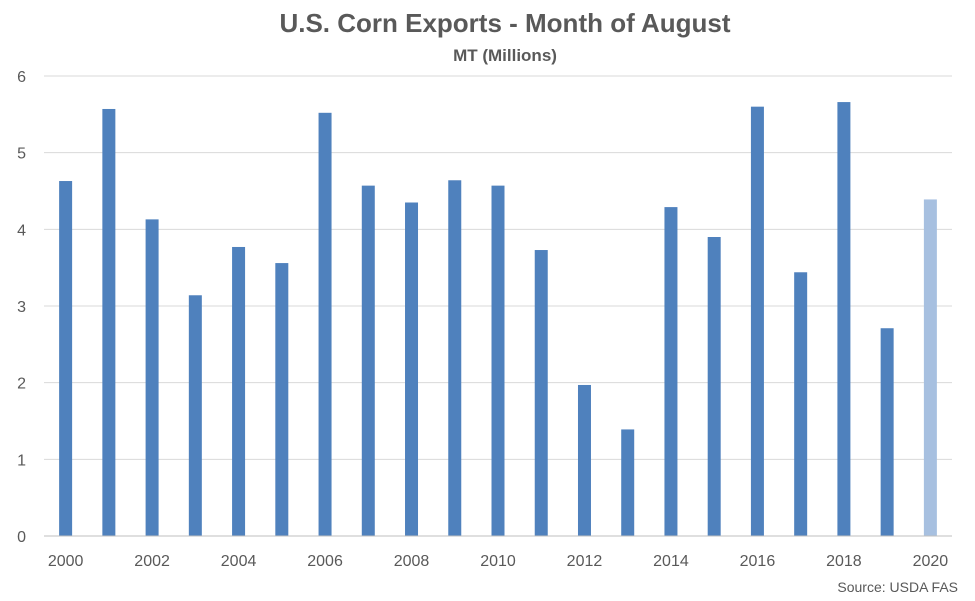  I want to click on bar-2008, so click(412, 369).